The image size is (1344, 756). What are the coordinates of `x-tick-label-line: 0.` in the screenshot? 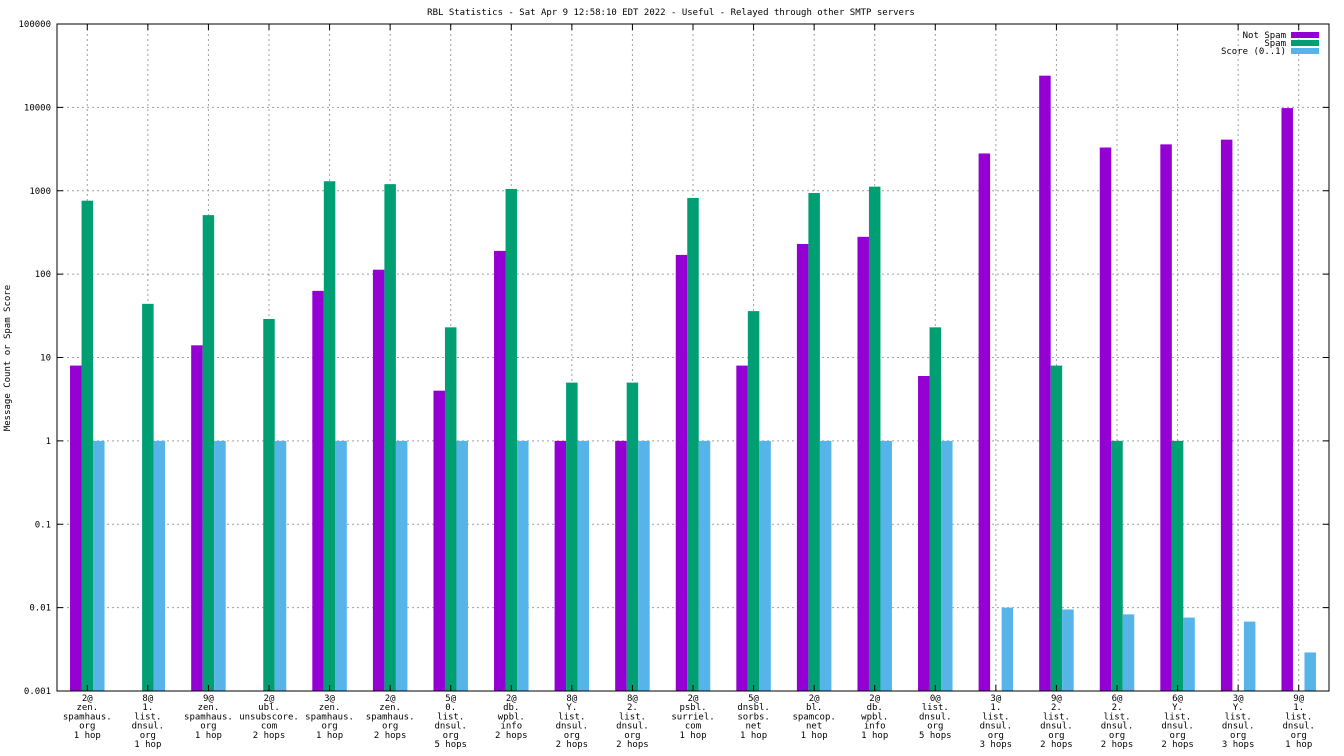 It's located at (450, 708).